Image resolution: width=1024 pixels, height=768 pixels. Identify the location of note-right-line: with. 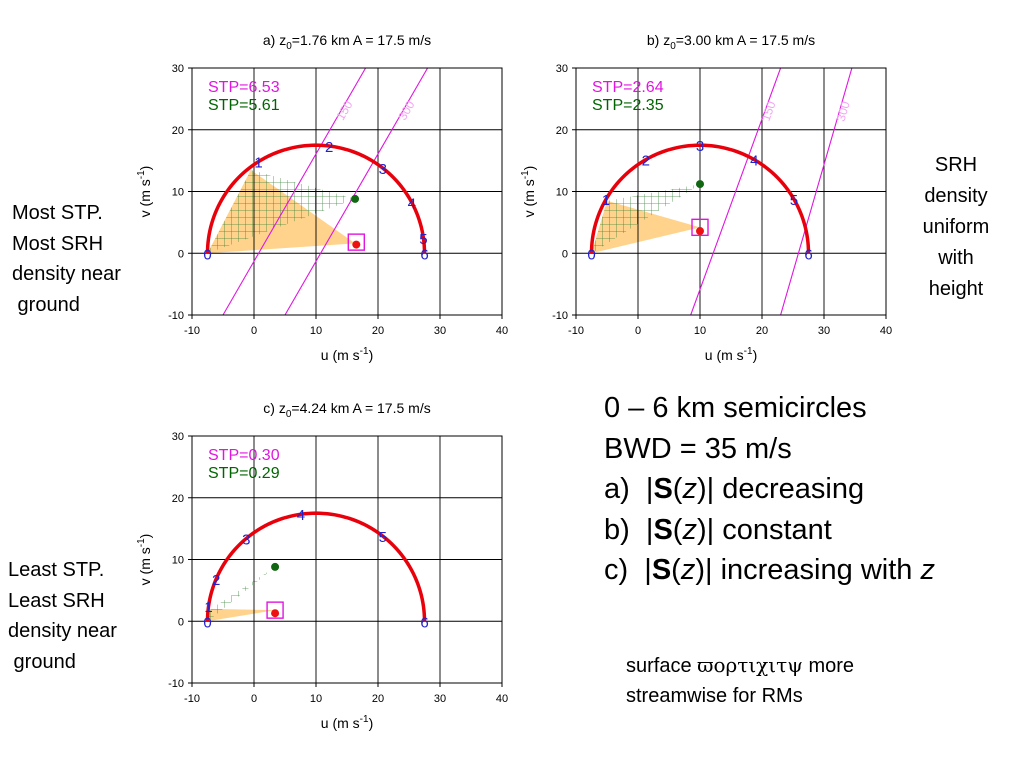
(956, 258).